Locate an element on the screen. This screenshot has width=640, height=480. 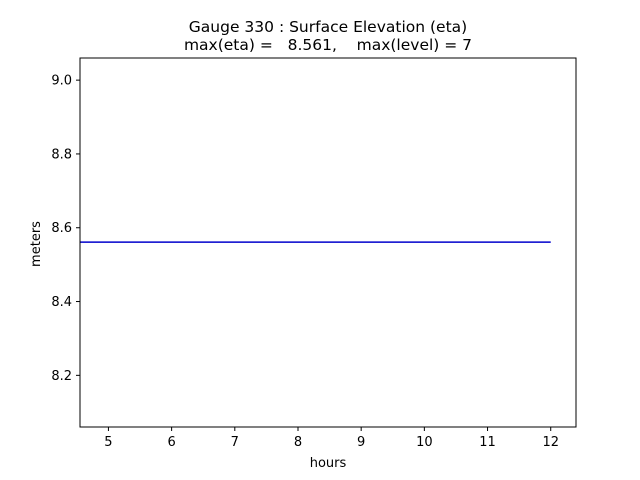
y-tick-label-0: 8.2 is located at coordinates (61, 376).